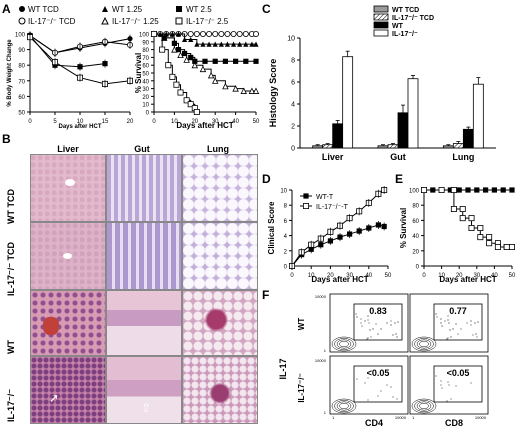  What do you see at coordinates (220, 256) in the screenshot?
I see `histology-image-lung-il17-tcd` at bounding box center [220, 256].